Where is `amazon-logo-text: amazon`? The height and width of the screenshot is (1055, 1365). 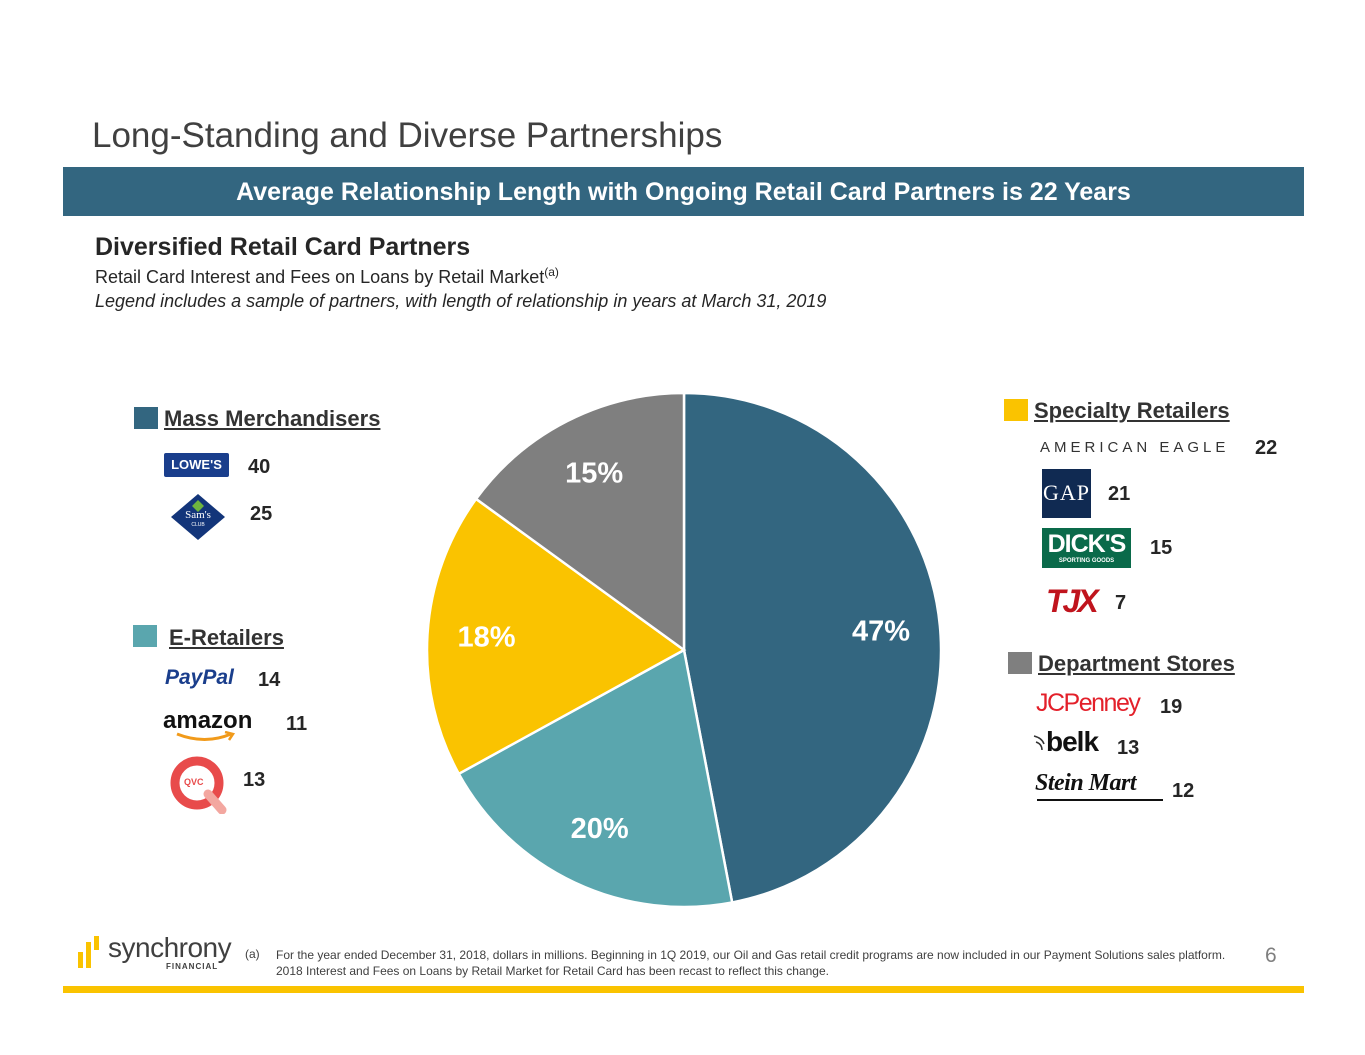
amazon-logo-text: amazon is located at coordinates (208, 720).